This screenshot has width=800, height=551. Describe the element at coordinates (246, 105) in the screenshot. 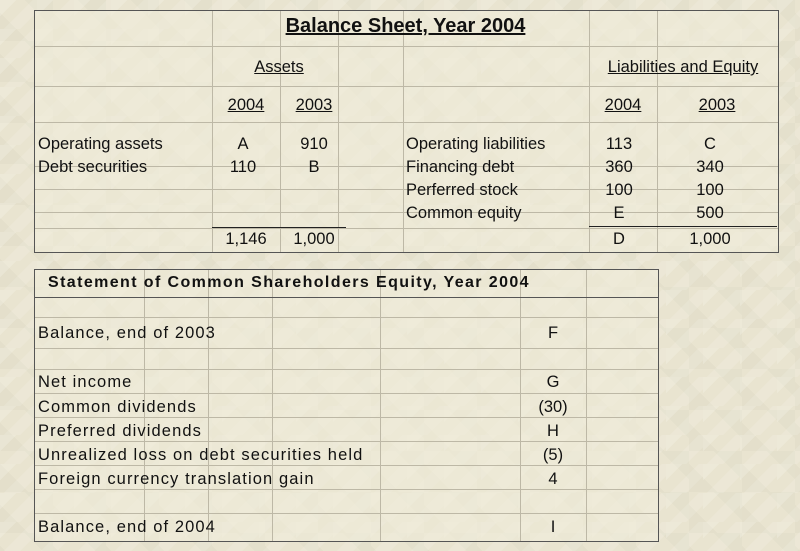

I see `assets-year-2004-header: 2004` at that location.